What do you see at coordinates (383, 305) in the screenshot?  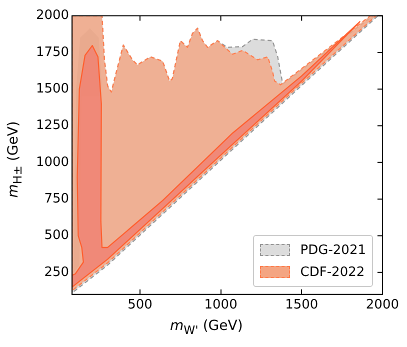 I see `x-tick-label: 2000` at bounding box center [383, 305].